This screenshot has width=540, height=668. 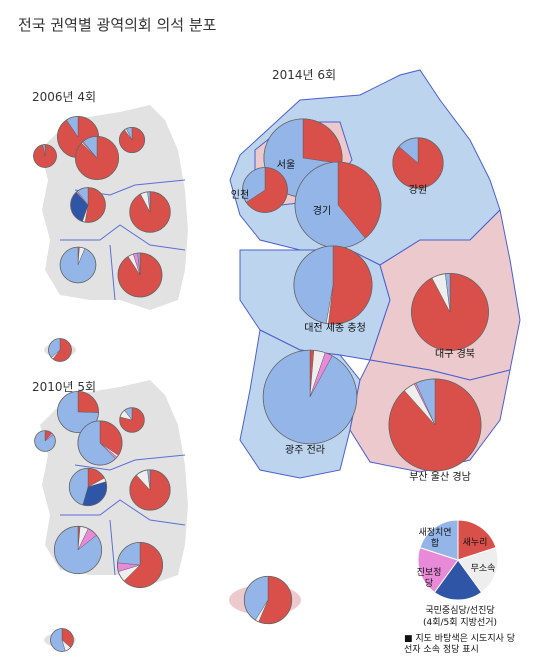 What do you see at coordinates (460, 623) in the screenshot?
I see `legend-note: (4회/5회 지방선거)` at bounding box center [460, 623].